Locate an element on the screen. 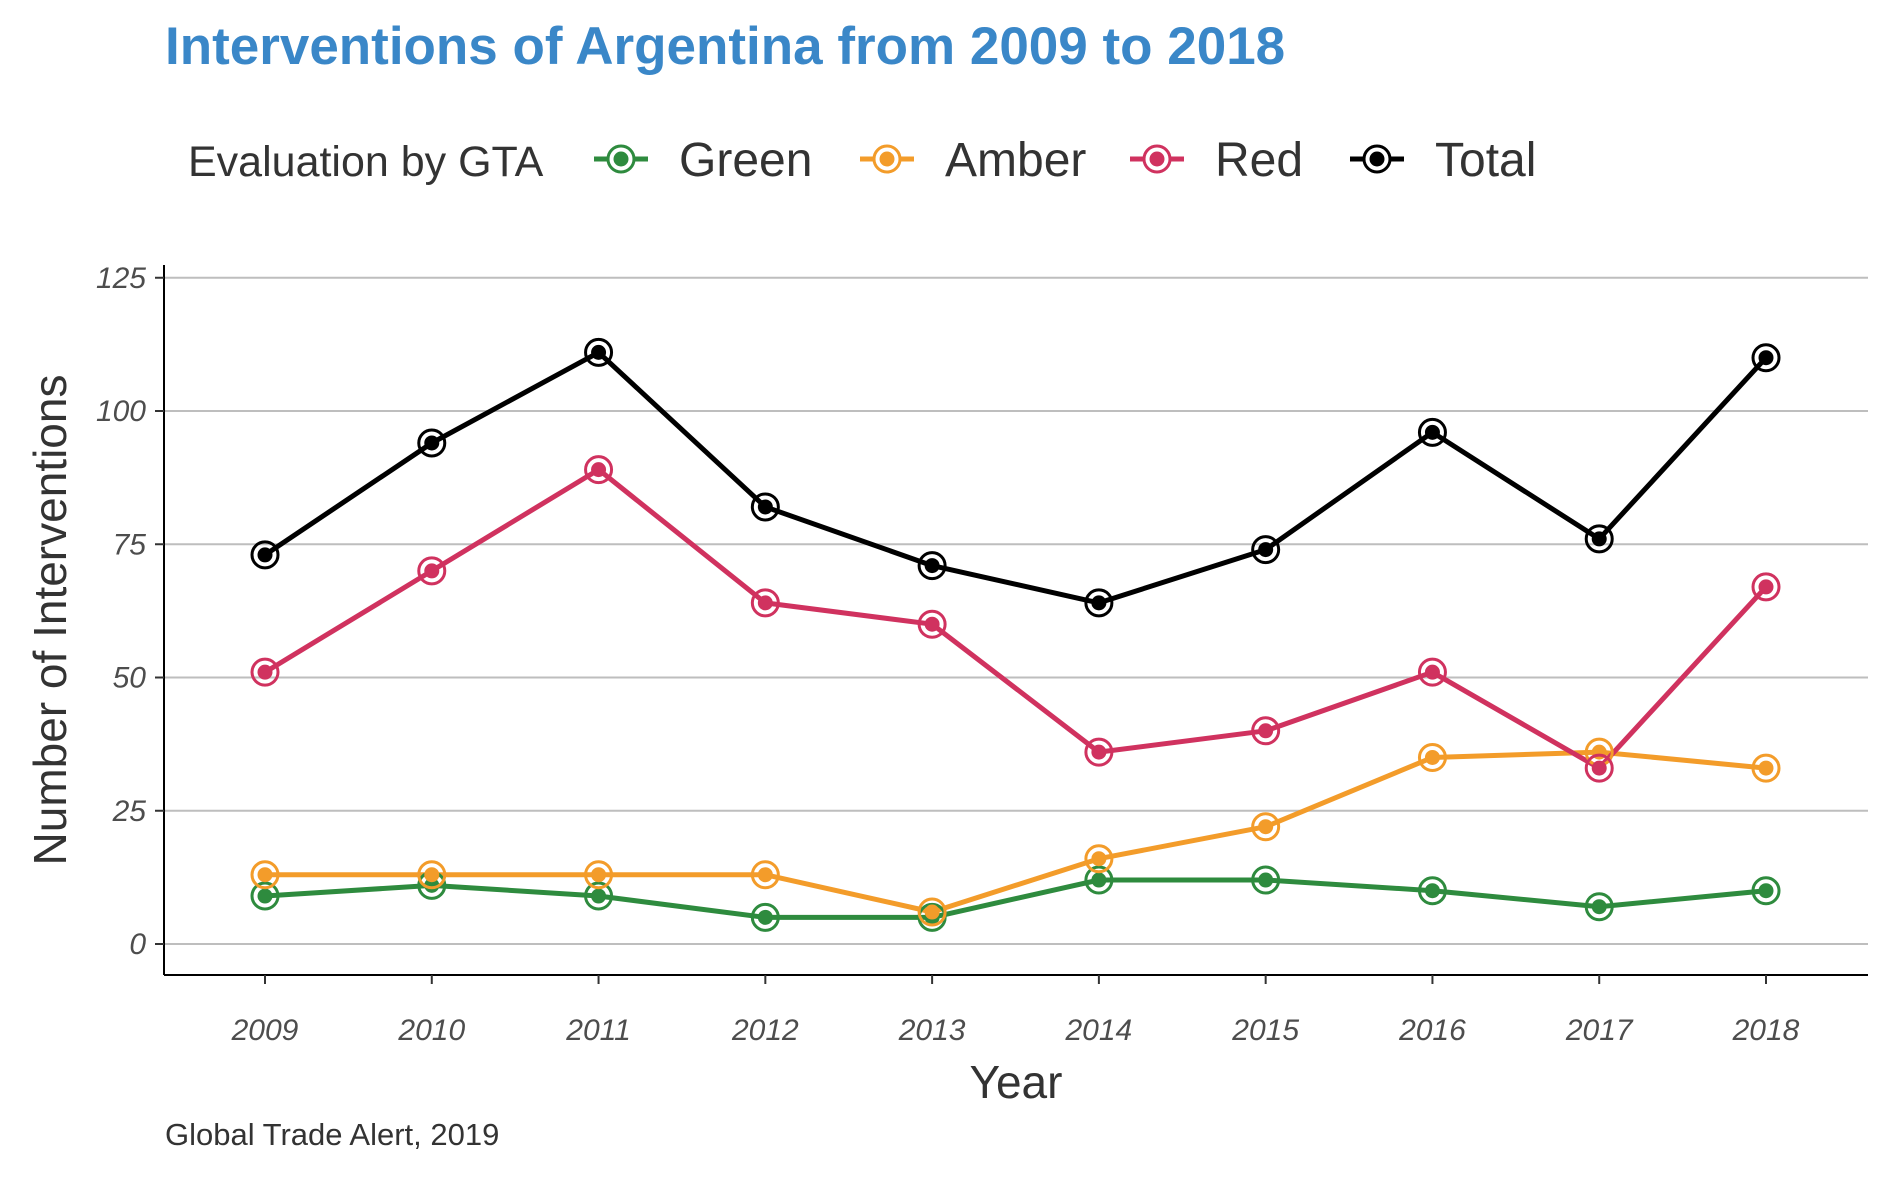  legend-item-amber: Amber is located at coordinates (973, 160).